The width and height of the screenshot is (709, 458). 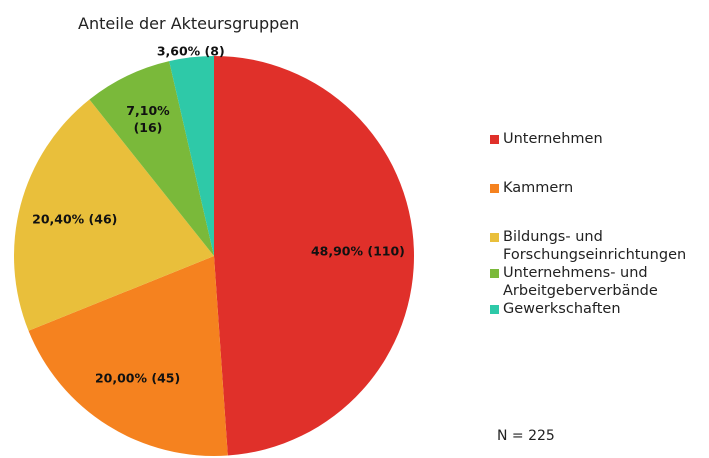 I want to click on annotation: N = 225, so click(x=526, y=436).